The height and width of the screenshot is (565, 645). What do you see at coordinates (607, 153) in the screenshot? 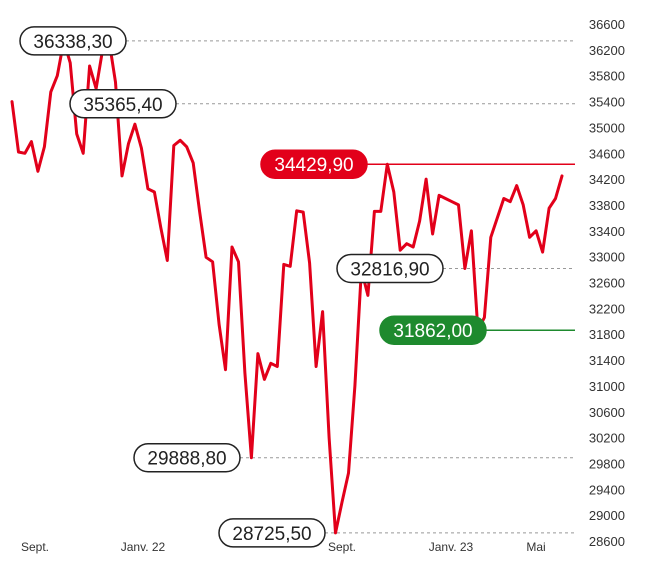
I see `y-tick-label: 34600` at bounding box center [607, 153].